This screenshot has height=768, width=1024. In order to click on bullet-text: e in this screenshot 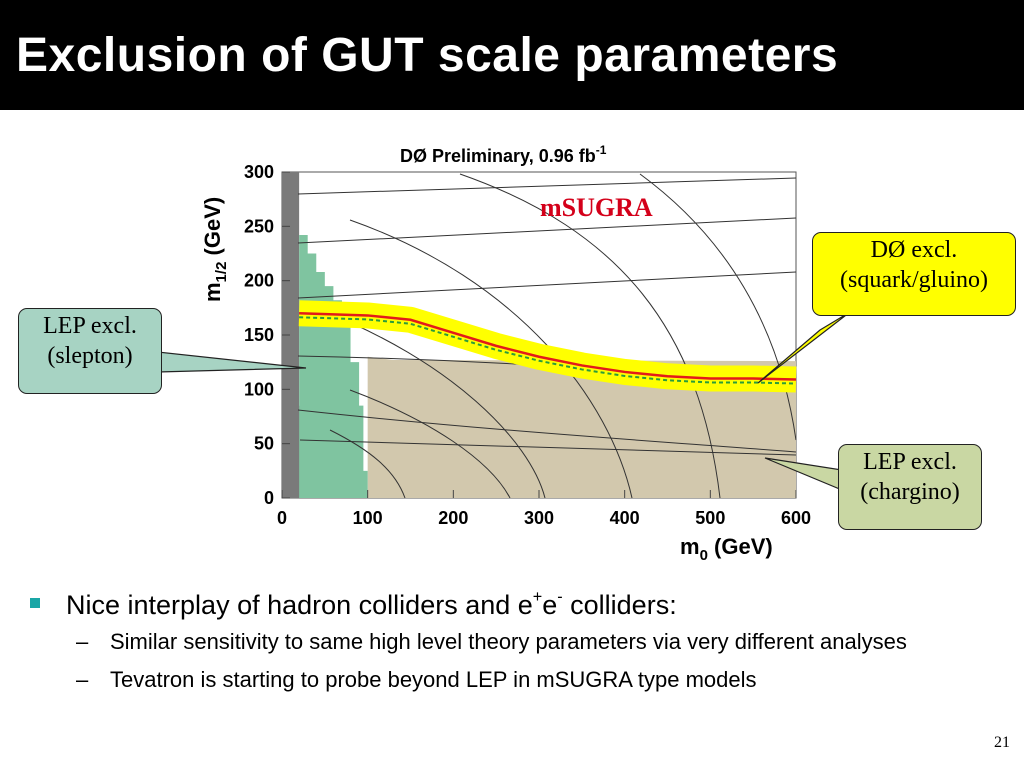, I will do `click(550, 605)`.